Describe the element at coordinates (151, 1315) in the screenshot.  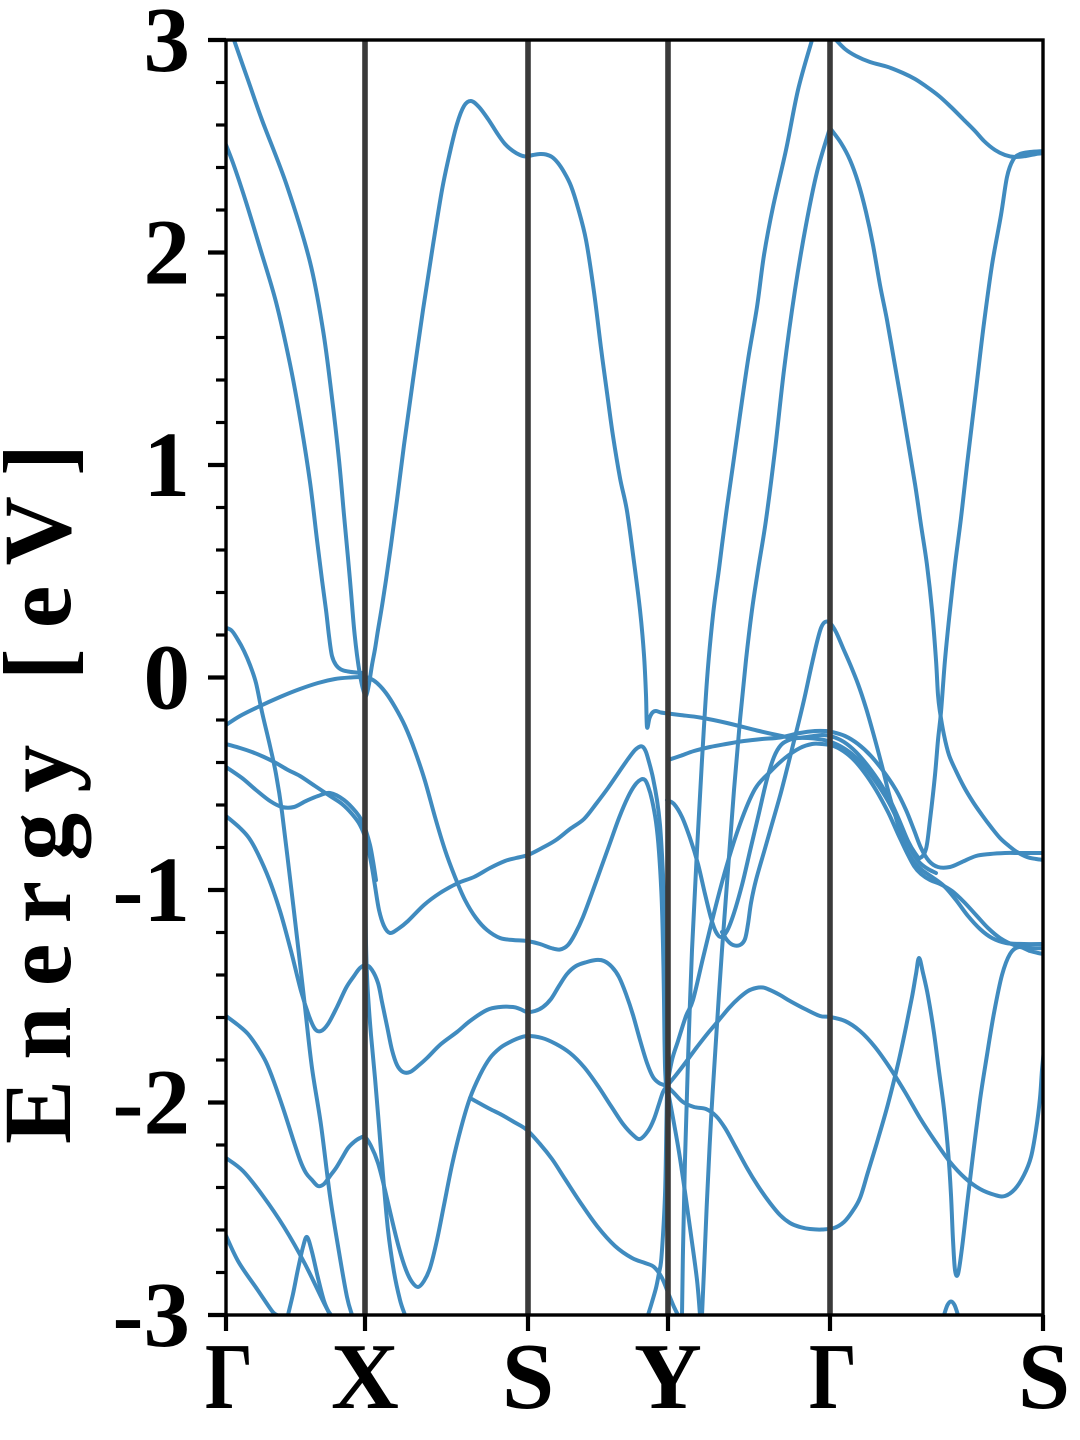
I see `svg-text: -3` at that location.